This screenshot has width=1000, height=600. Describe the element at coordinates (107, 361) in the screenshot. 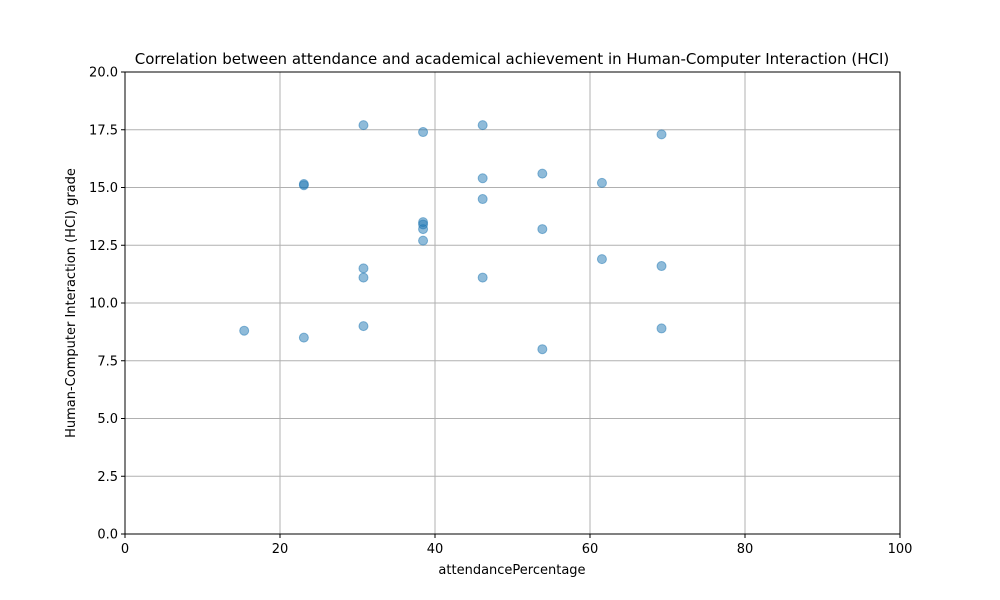

I see `y-tick-label: 7.5` at that location.